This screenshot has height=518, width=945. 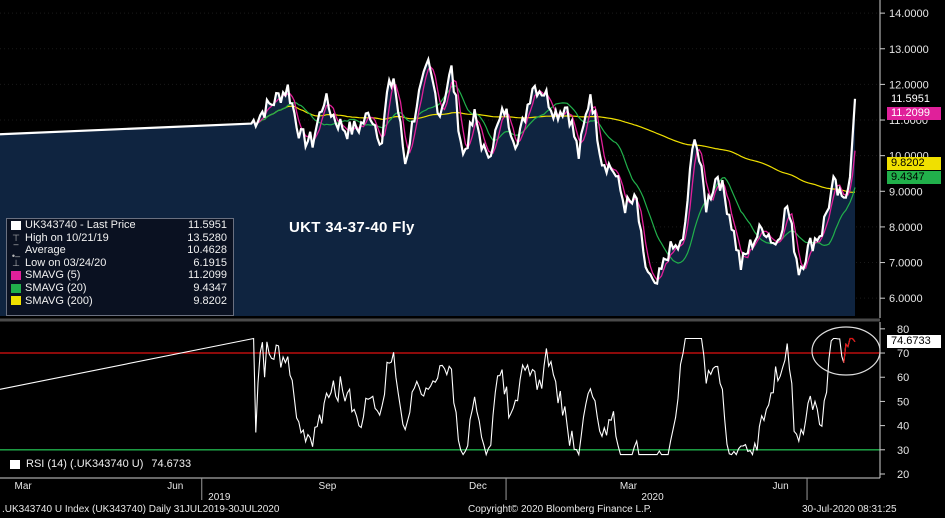 I want to click on sma5-badge: 11.2099, so click(x=914, y=113).